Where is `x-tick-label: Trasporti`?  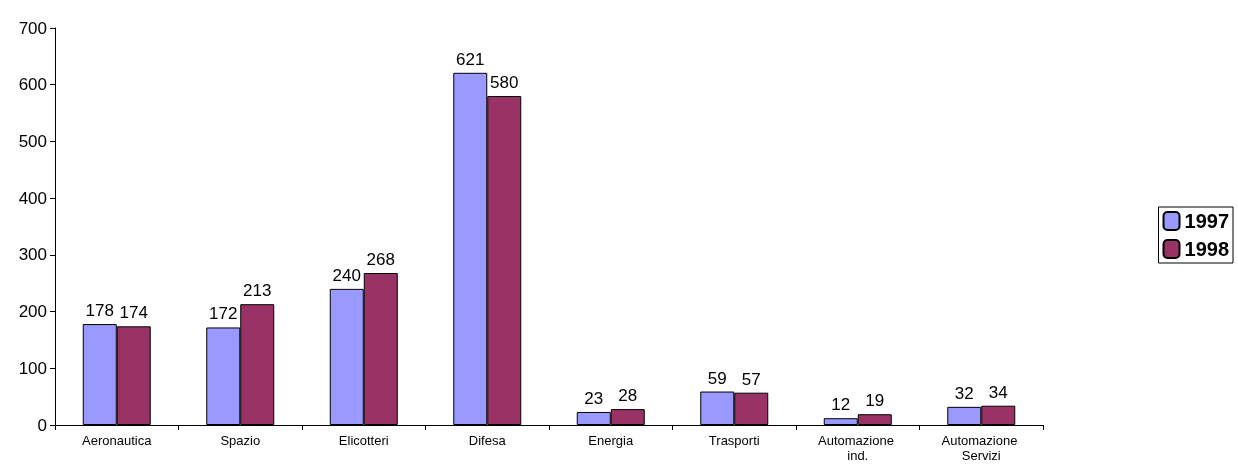 x-tick-label: Trasporti is located at coordinates (734, 440).